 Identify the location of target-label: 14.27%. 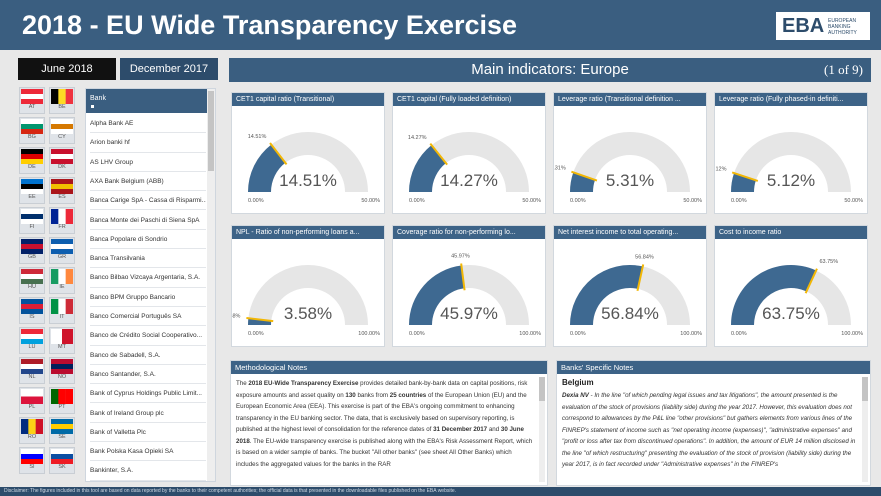
(417, 138).